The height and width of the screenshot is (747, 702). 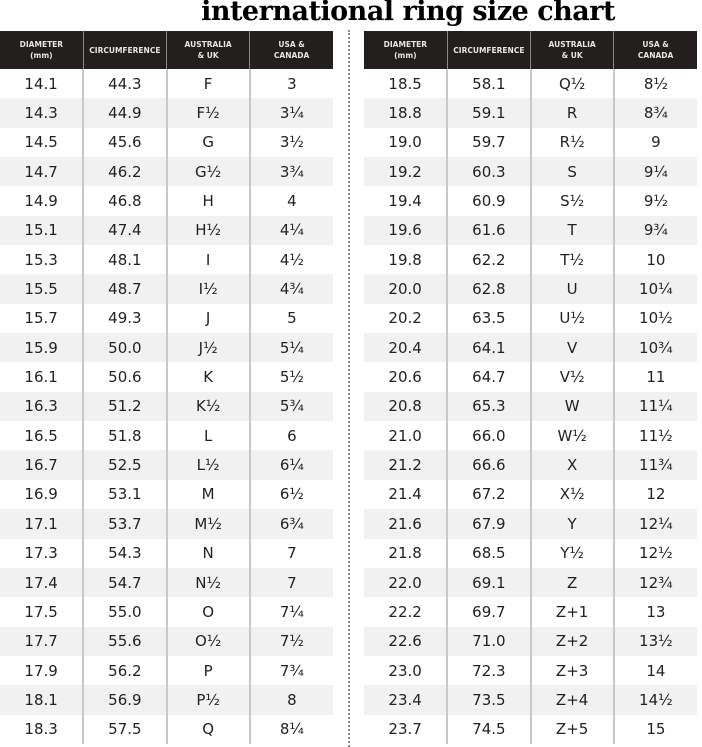 I want to click on table-row: 20.2 63.5 U½ 10½, so click(x=530, y=318).